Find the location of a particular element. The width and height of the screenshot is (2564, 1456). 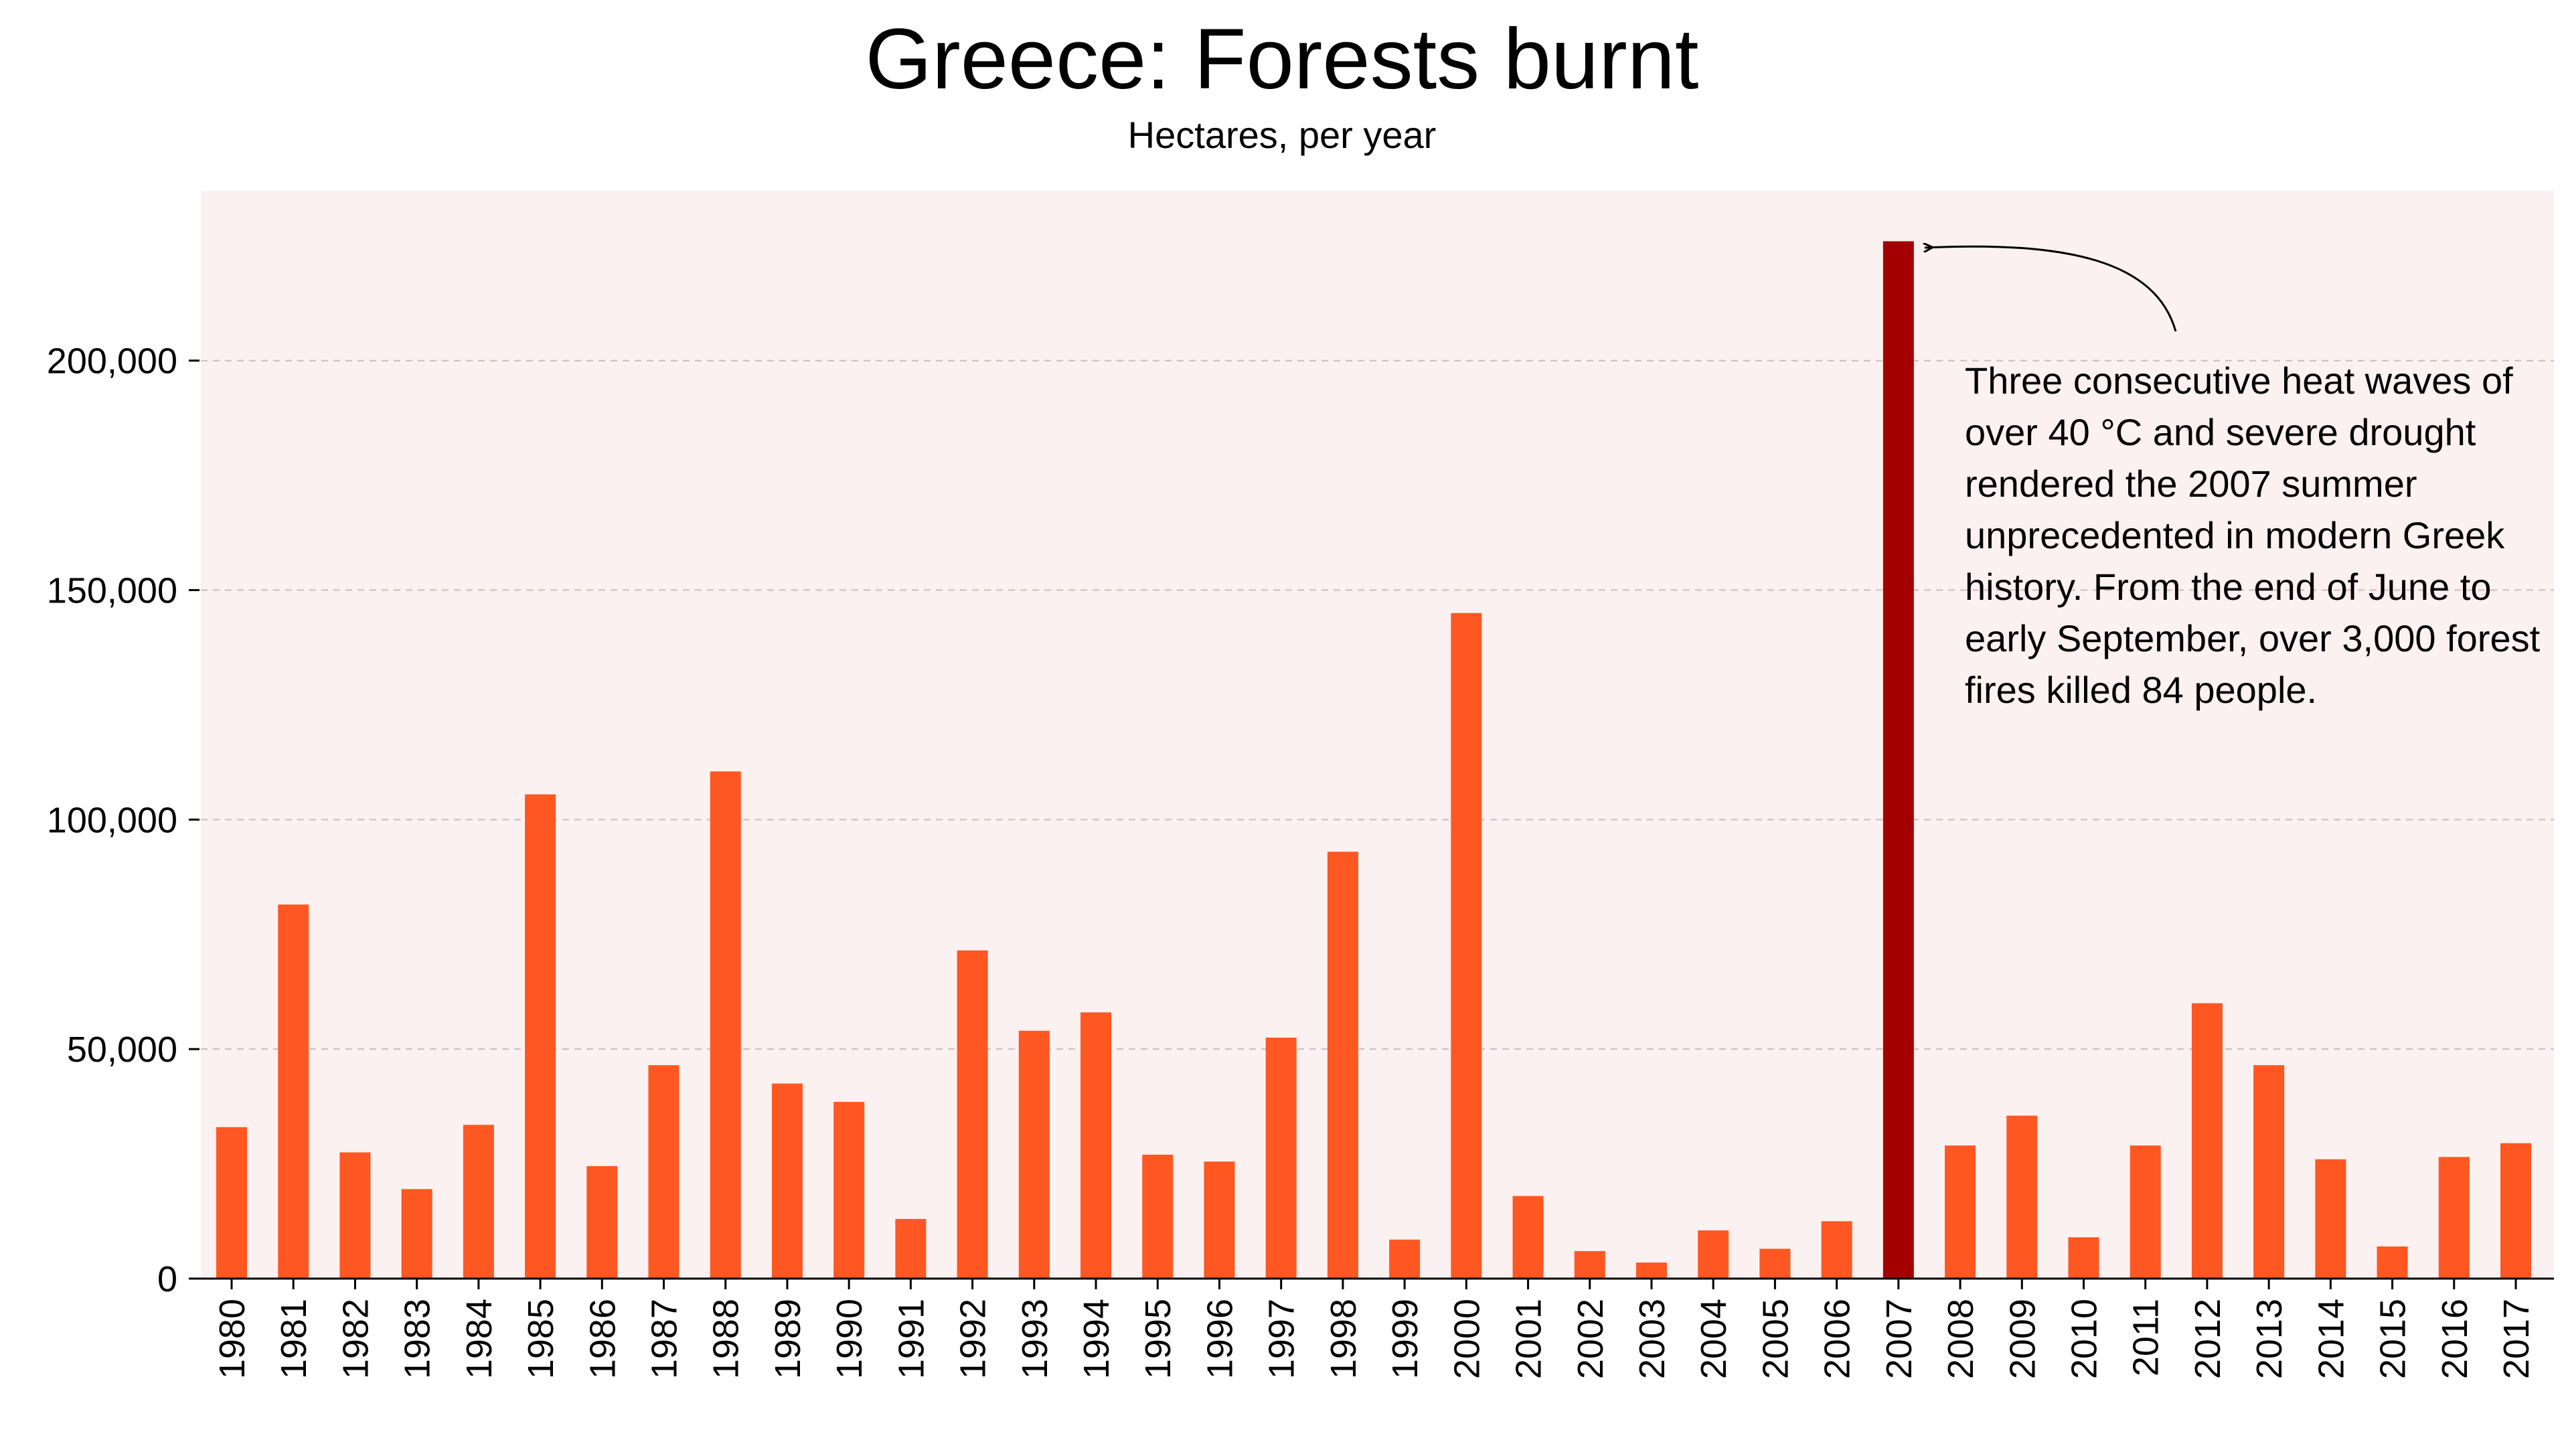

x-tick-label: 2014 is located at coordinates (2331, 1339).